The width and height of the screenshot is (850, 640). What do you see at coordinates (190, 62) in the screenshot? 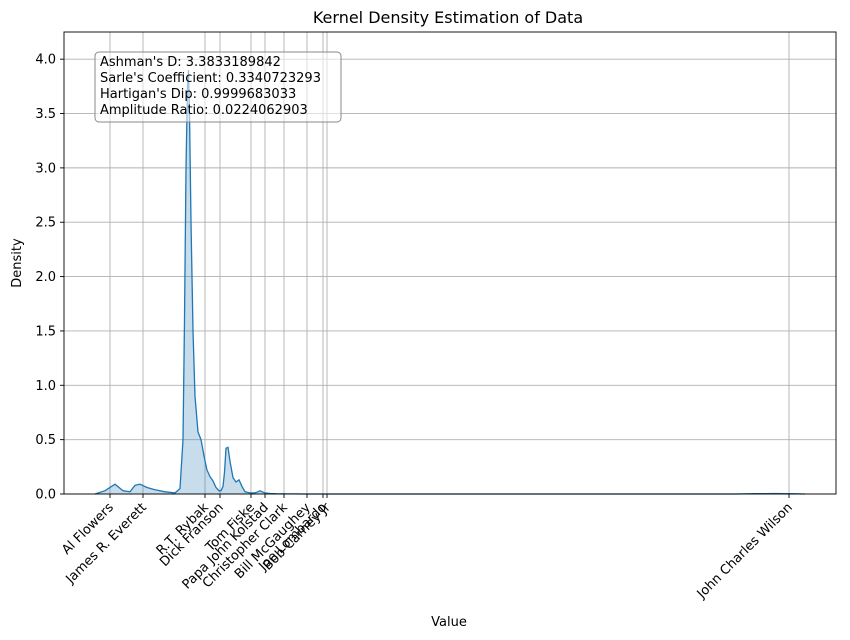
I see `stat-ashmans-d: Ashman's D: 3.3833189842` at bounding box center [190, 62].